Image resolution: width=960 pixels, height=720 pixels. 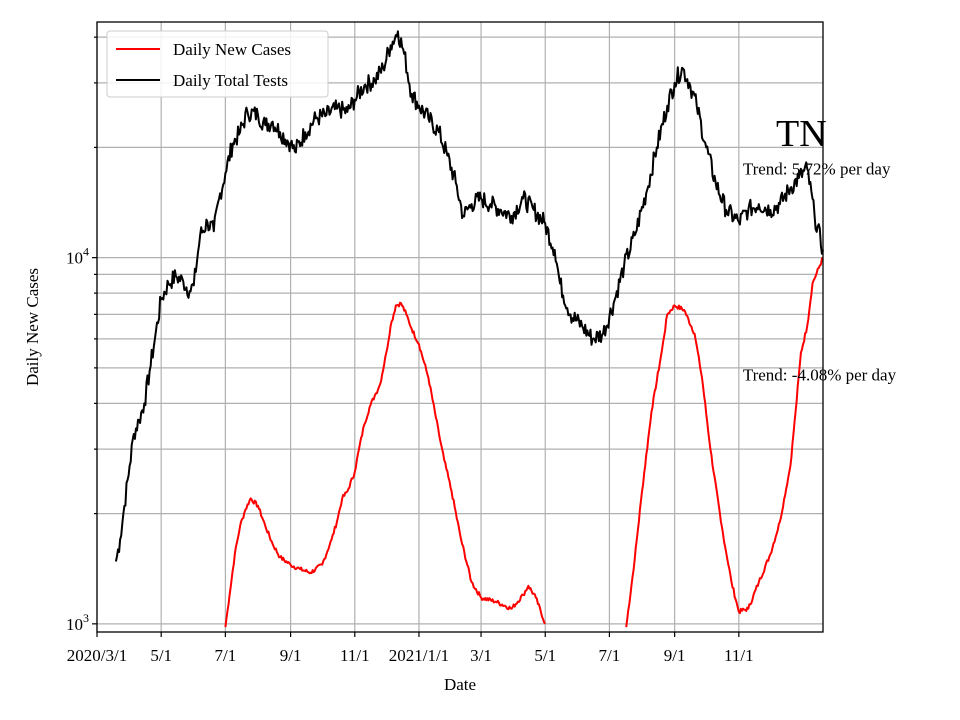 I want to click on x-tick-label: 3/1, so click(x=481, y=655).